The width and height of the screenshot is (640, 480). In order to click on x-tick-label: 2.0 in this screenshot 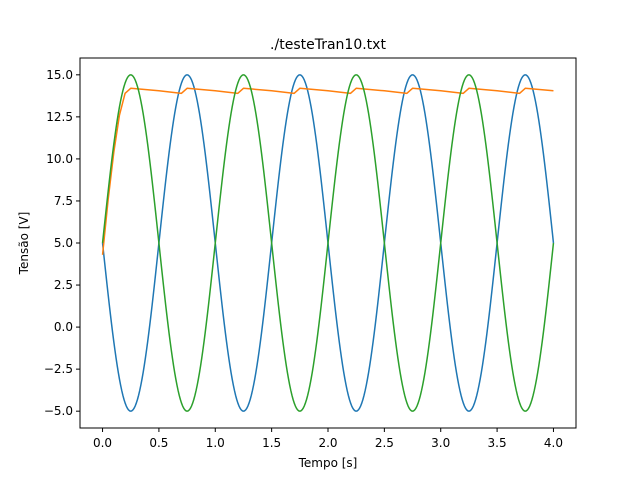, I will do `click(327, 443)`.